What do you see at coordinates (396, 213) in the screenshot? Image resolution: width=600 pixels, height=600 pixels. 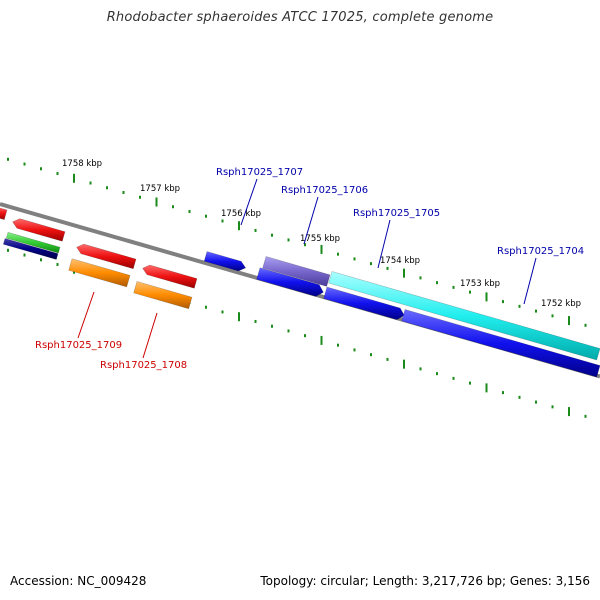 I see `gene-label: Rsph17025_1705` at bounding box center [396, 213].